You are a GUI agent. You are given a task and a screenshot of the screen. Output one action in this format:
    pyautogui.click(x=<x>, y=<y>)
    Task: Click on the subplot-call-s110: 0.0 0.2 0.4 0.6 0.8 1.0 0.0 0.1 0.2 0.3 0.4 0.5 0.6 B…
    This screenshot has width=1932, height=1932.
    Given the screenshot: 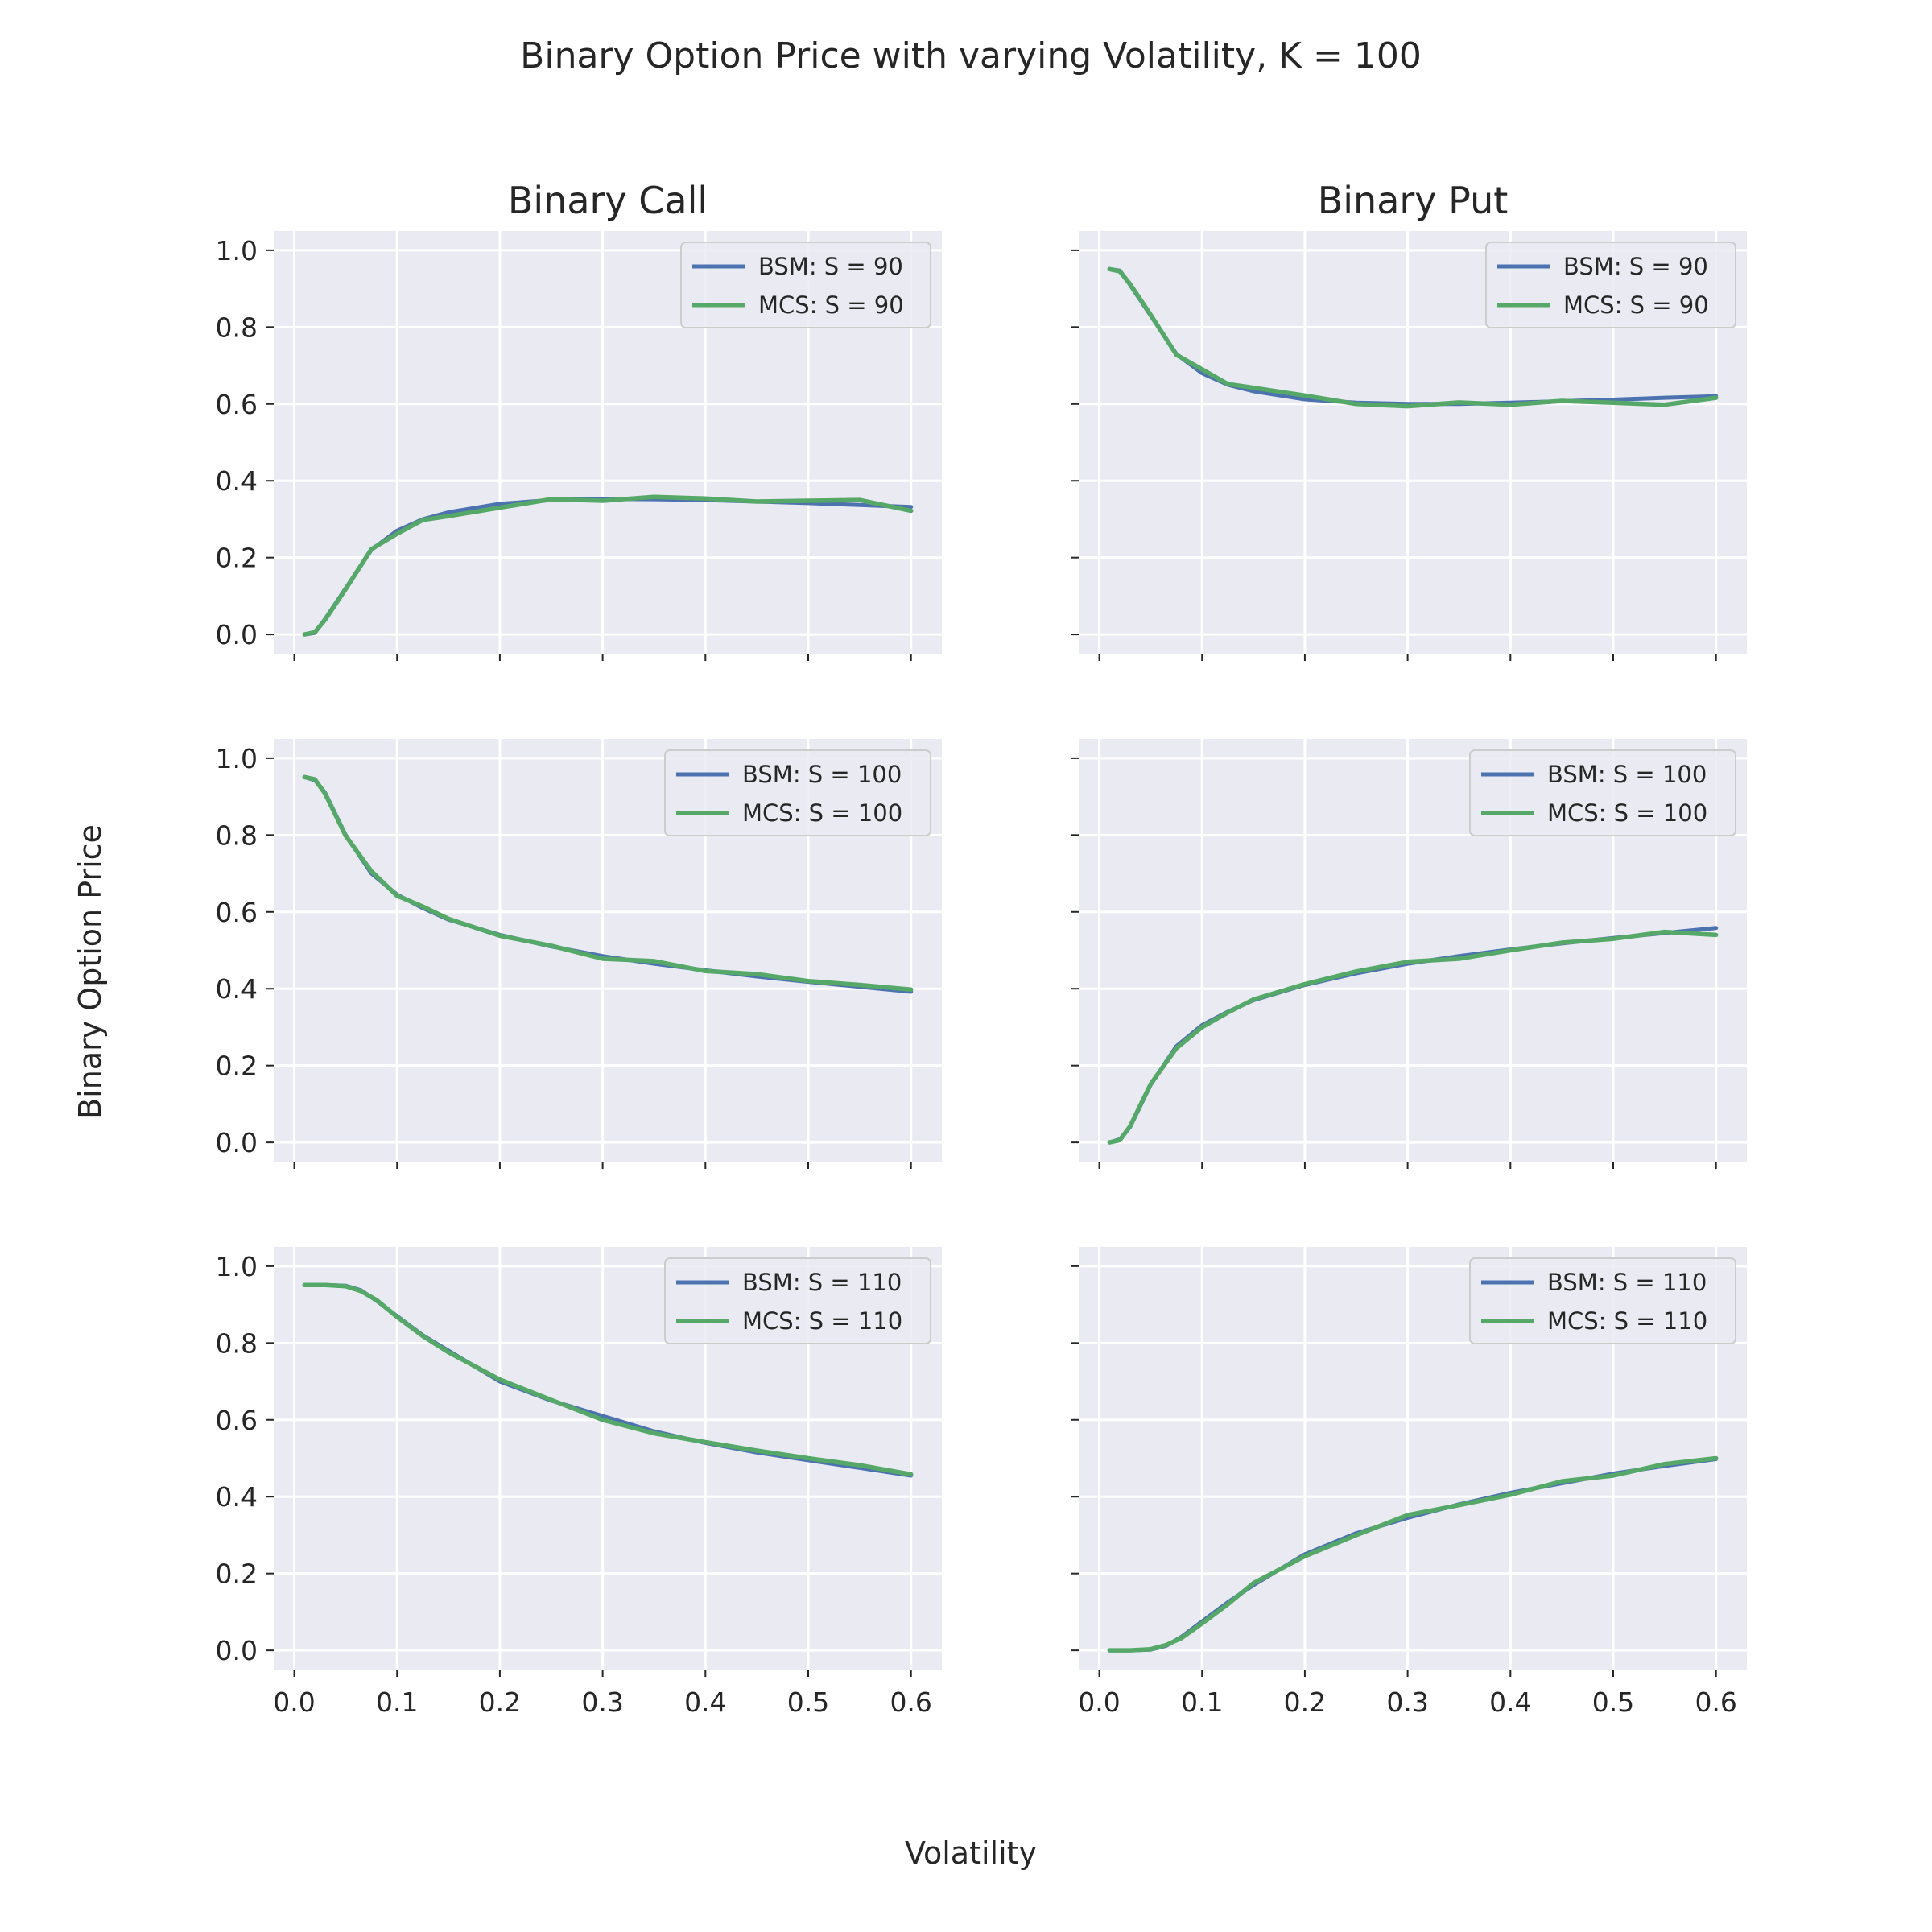 What is the action you would take?
    pyautogui.click(x=579, y=1482)
    